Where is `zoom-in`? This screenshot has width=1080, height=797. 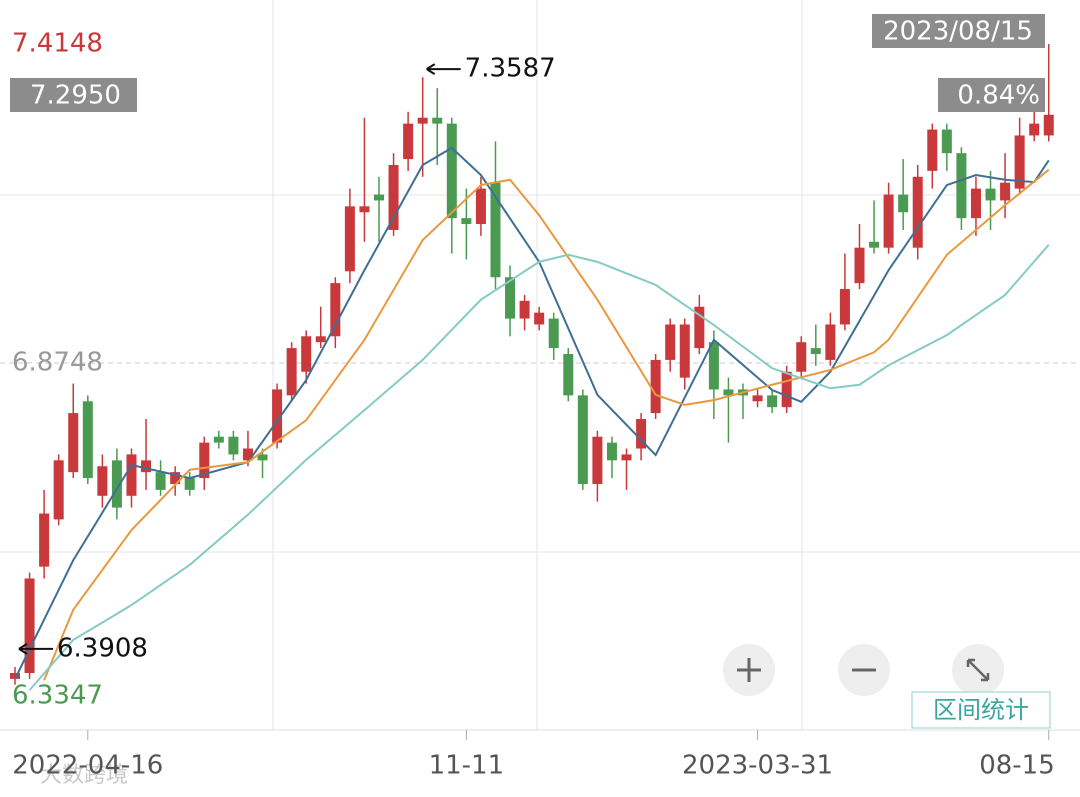
zoom-in is located at coordinates (749, 670).